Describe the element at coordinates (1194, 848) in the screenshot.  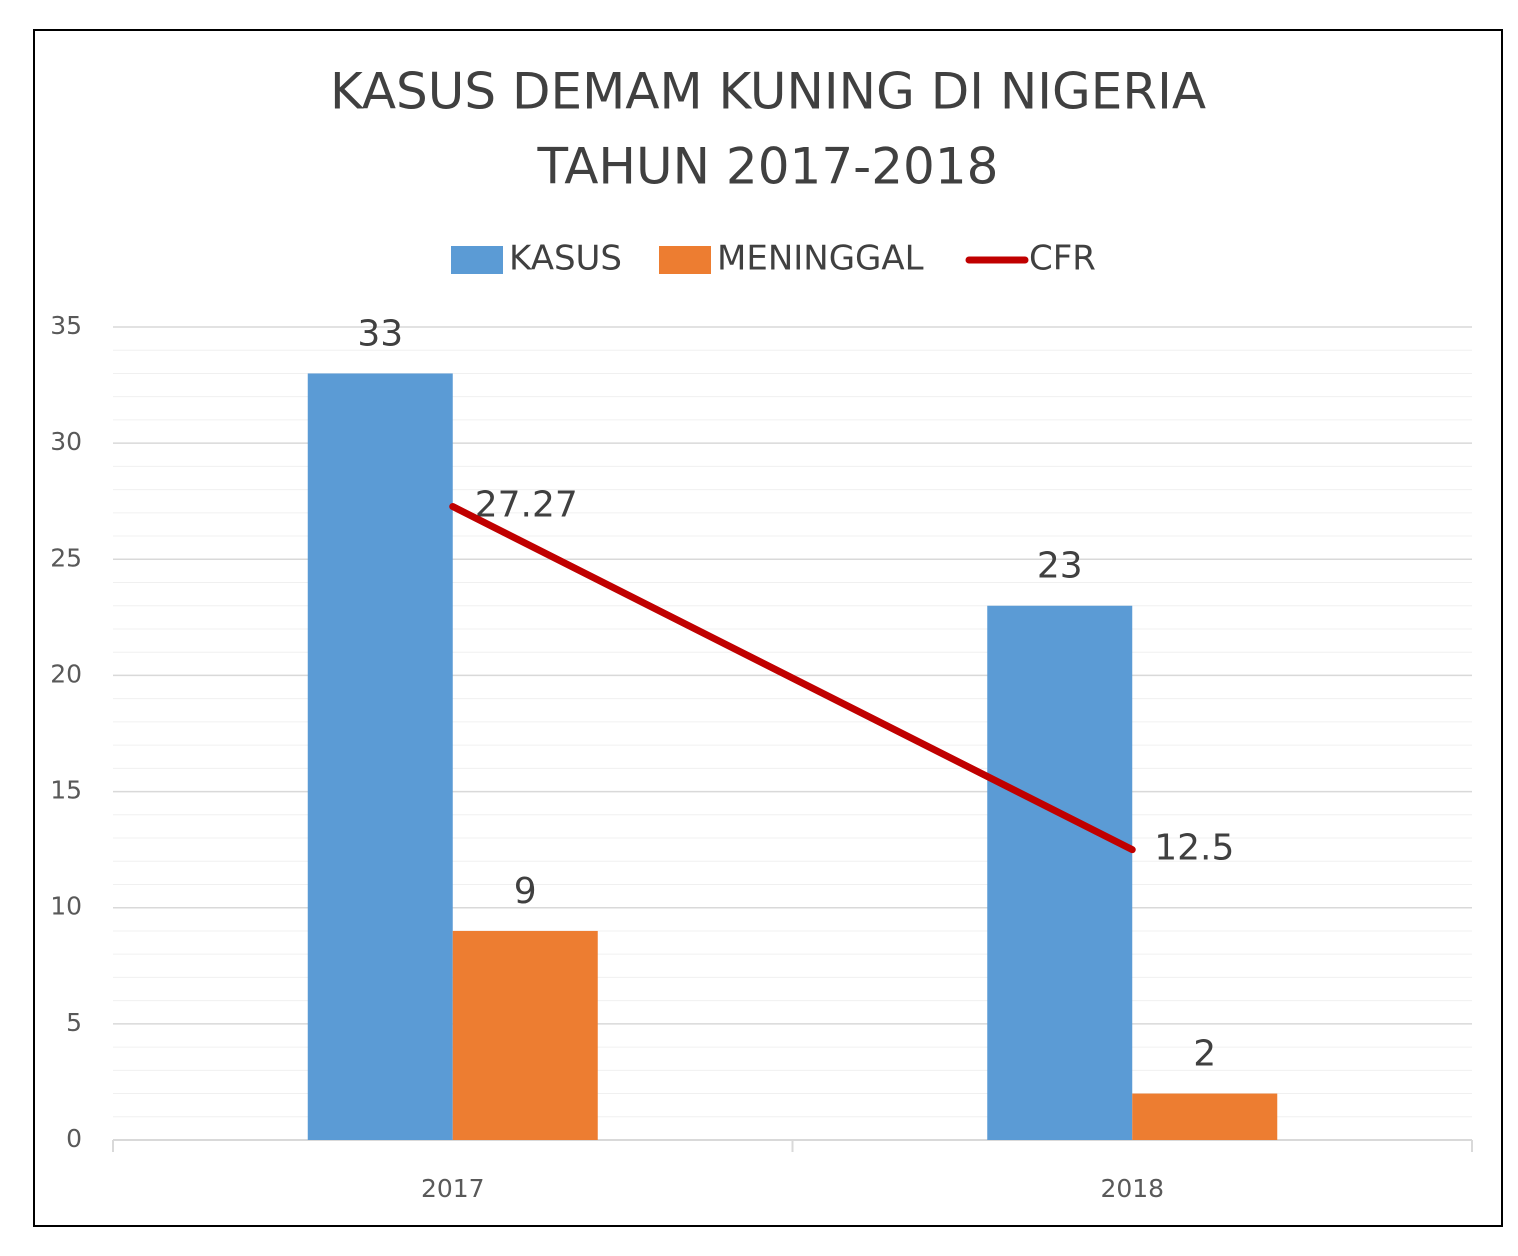
I see `data-label: 12.5` at that location.